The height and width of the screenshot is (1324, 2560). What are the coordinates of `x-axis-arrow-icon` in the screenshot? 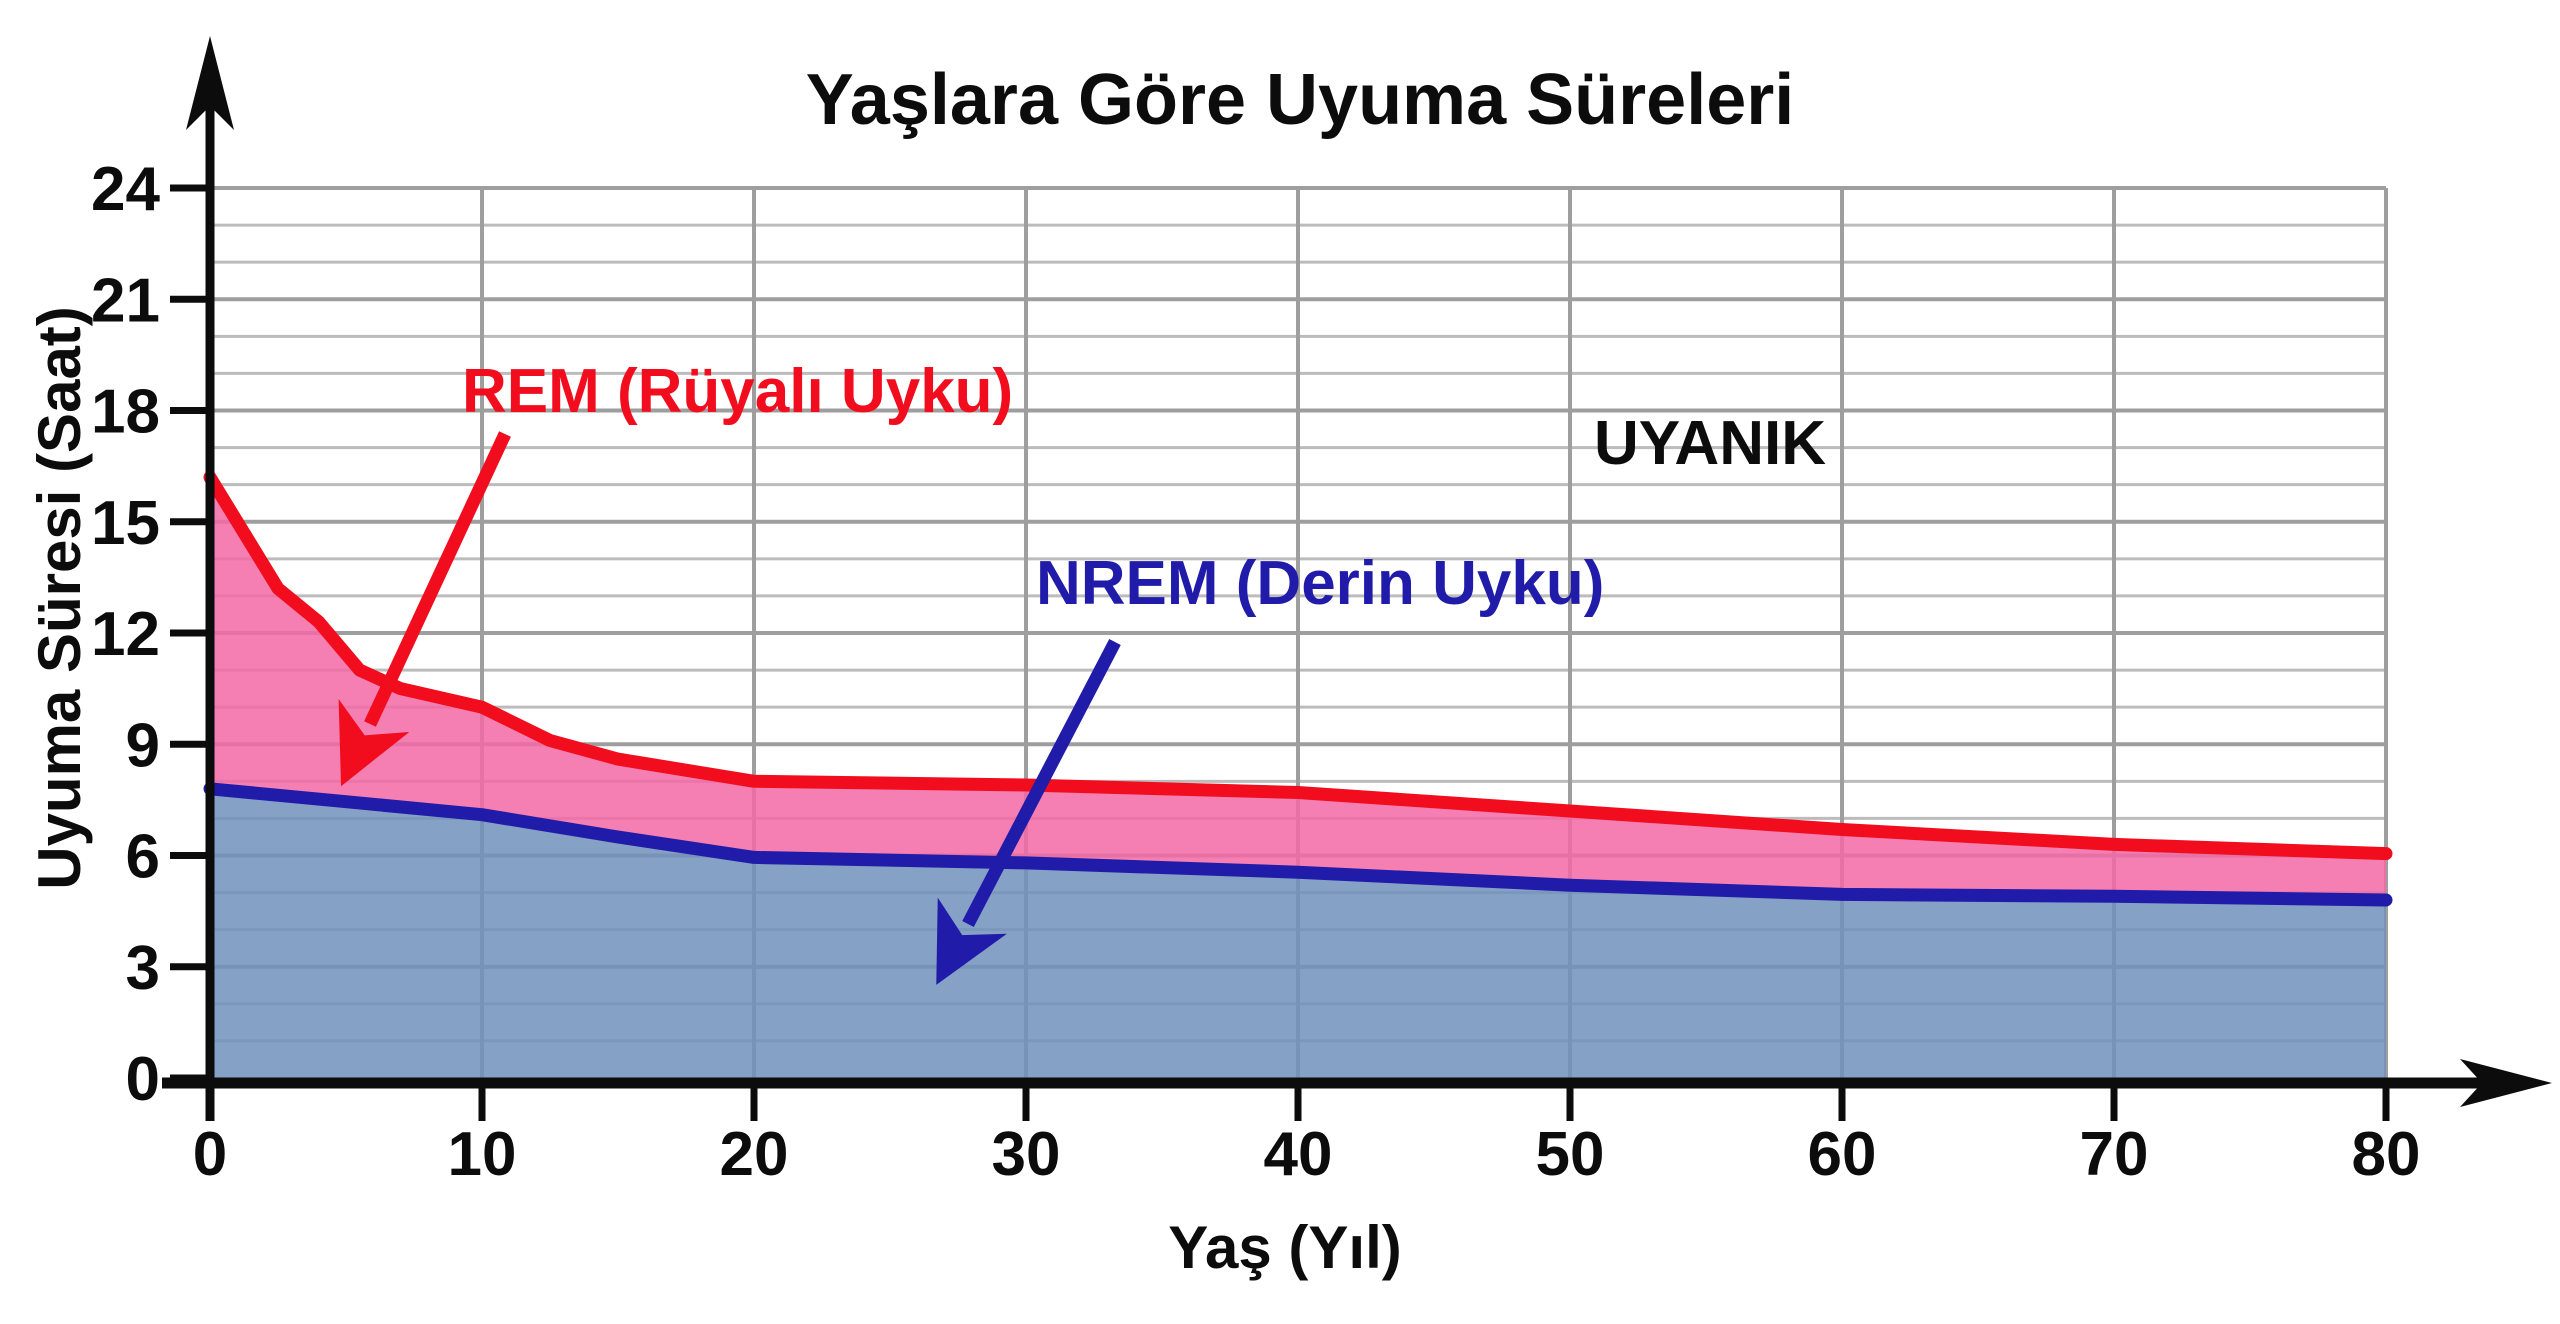 It's located at (2506, 1083).